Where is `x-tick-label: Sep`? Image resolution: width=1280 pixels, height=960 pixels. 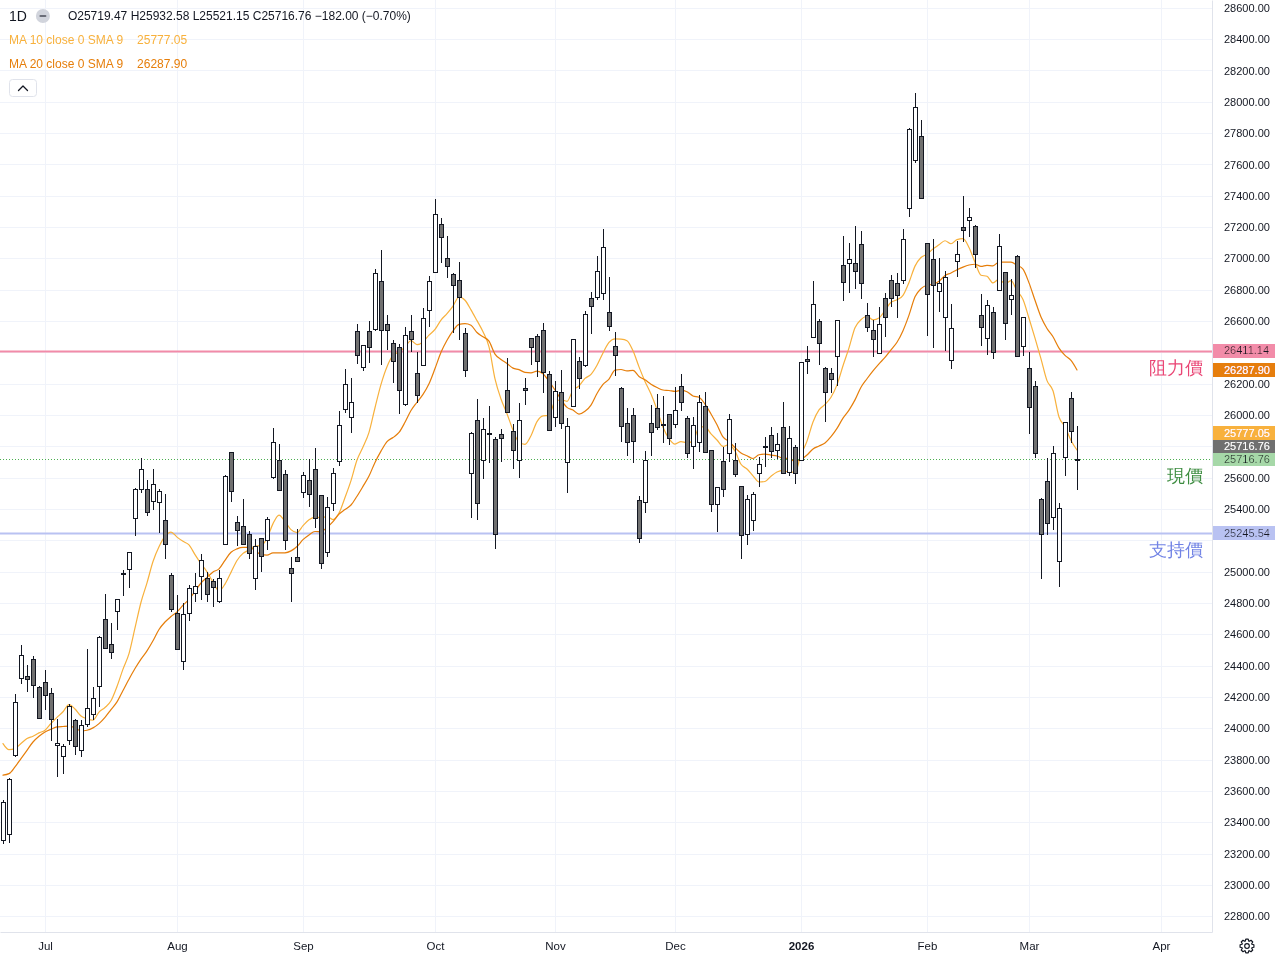
x-tick-label: Sep is located at coordinates (303, 946).